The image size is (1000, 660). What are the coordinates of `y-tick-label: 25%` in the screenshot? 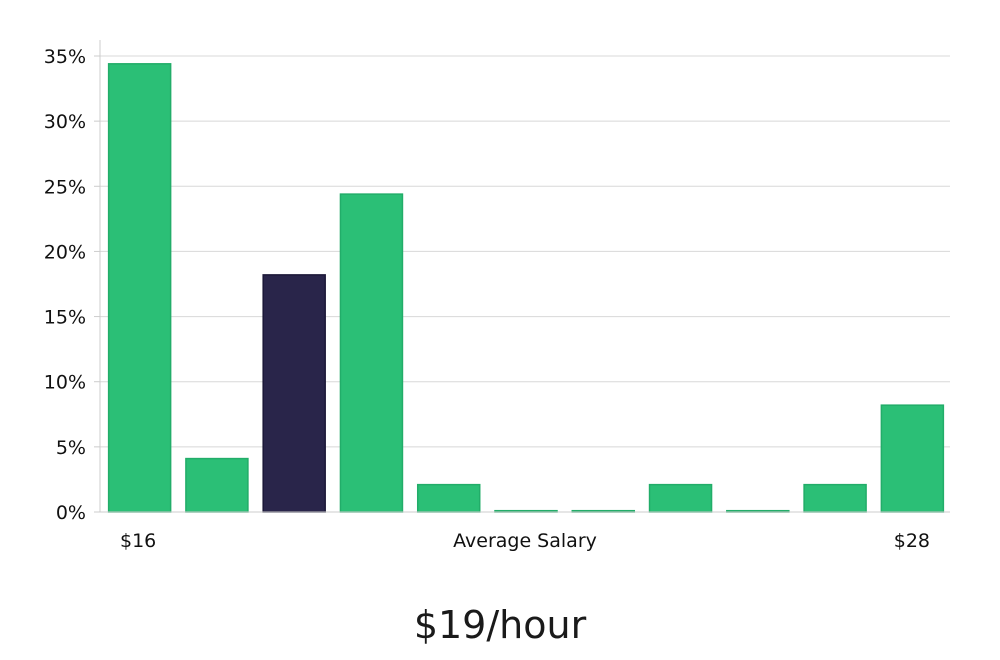 It's located at (65, 187).